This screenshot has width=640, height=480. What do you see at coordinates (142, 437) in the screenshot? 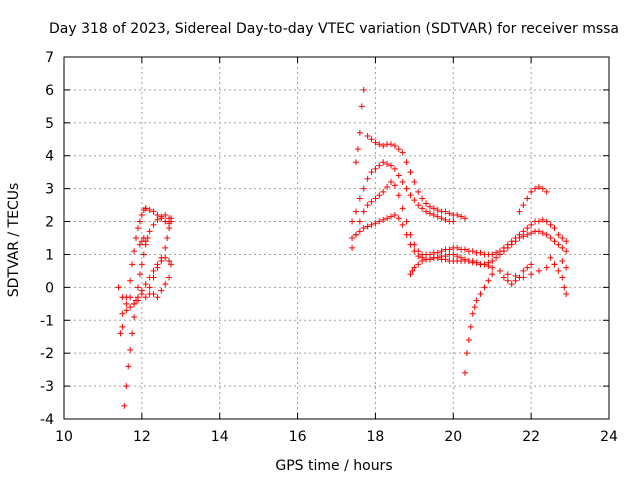
I see `x-tick-label: 12` at bounding box center [142, 437].